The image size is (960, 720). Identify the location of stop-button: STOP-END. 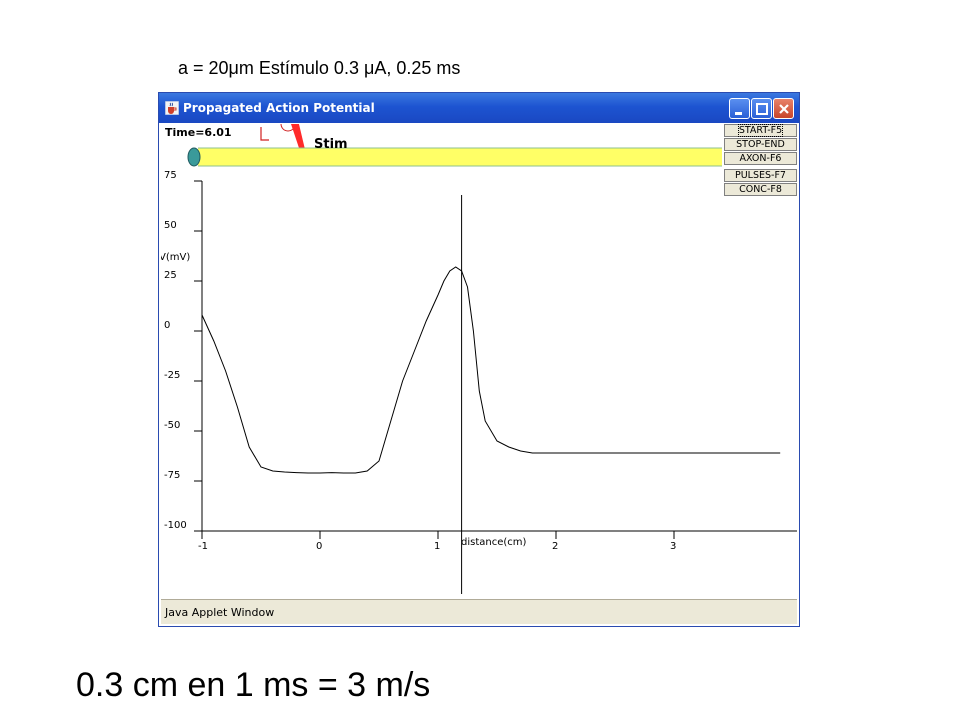
(760, 144).